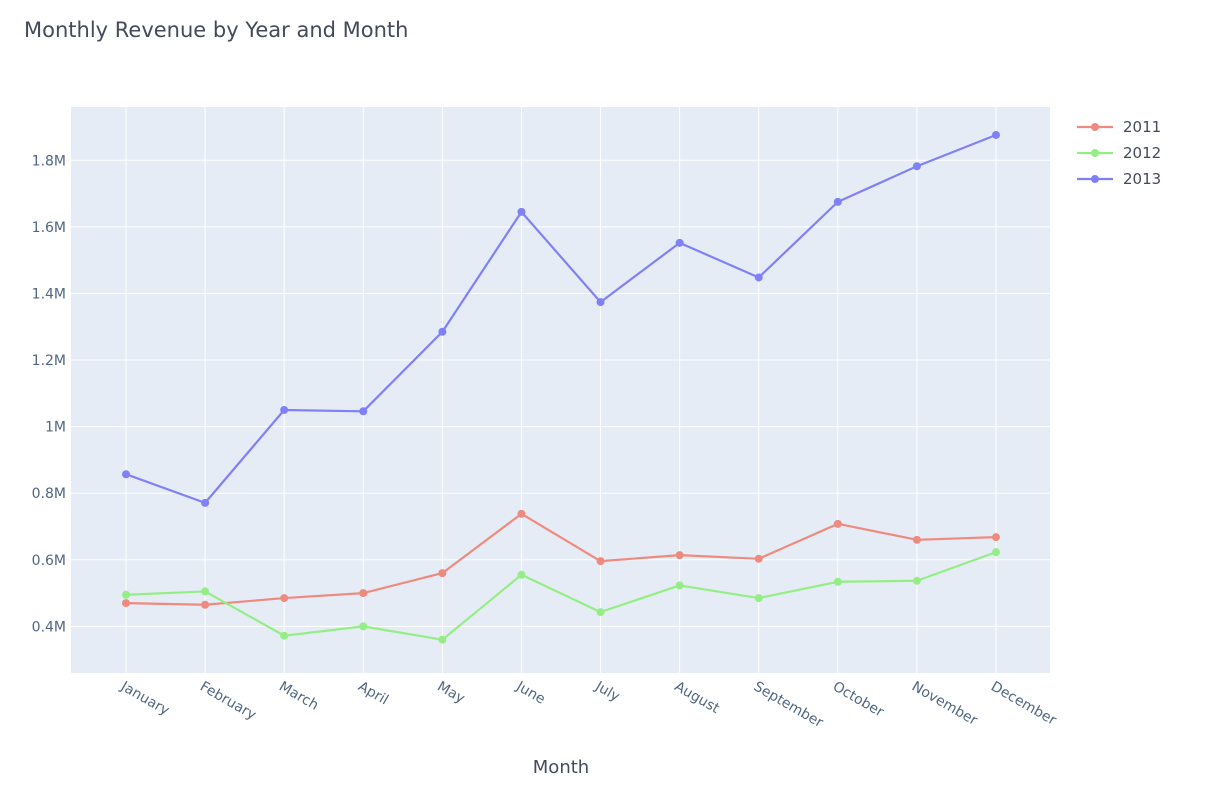 The width and height of the screenshot is (1214, 812). Describe the element at coordinates (216, 30) in the screenshot. I see `chart-title: Monthly Revenue by Year and Month` at that location.